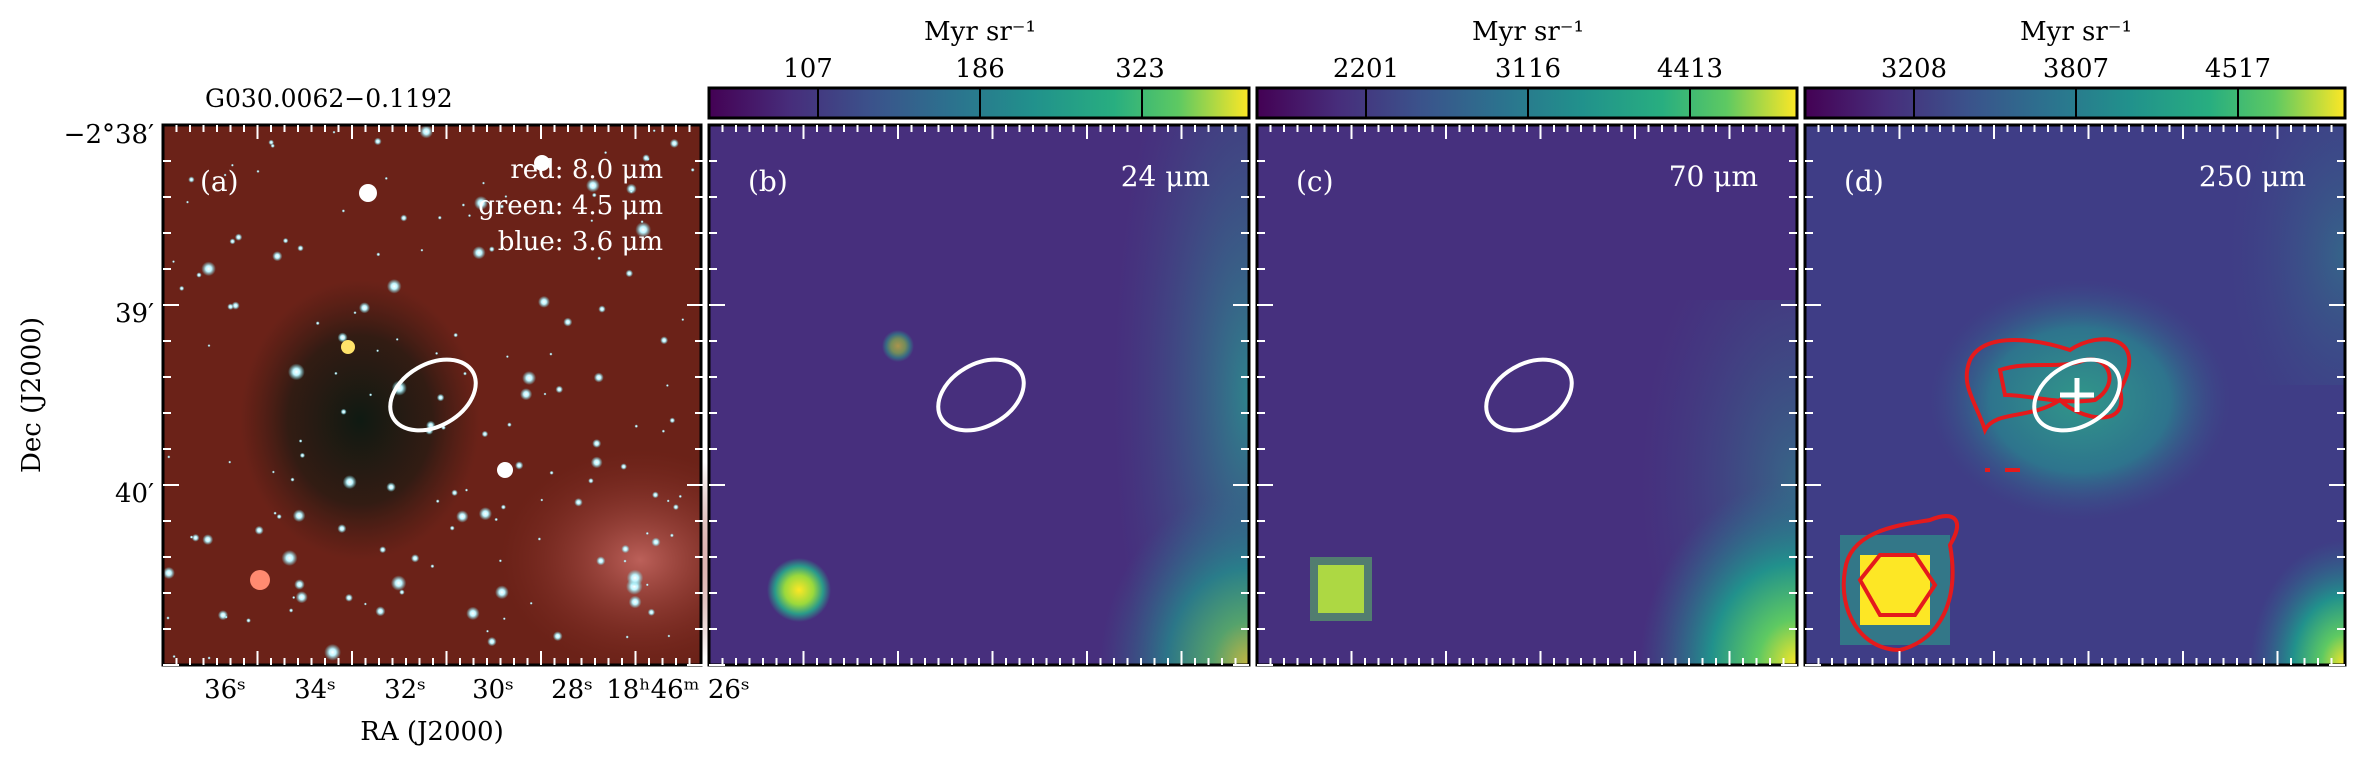 This screenshot has height=762, width=2361. Describe the element at coordinates (898, 346) in the screenshot. I see `faint-source` at that location.